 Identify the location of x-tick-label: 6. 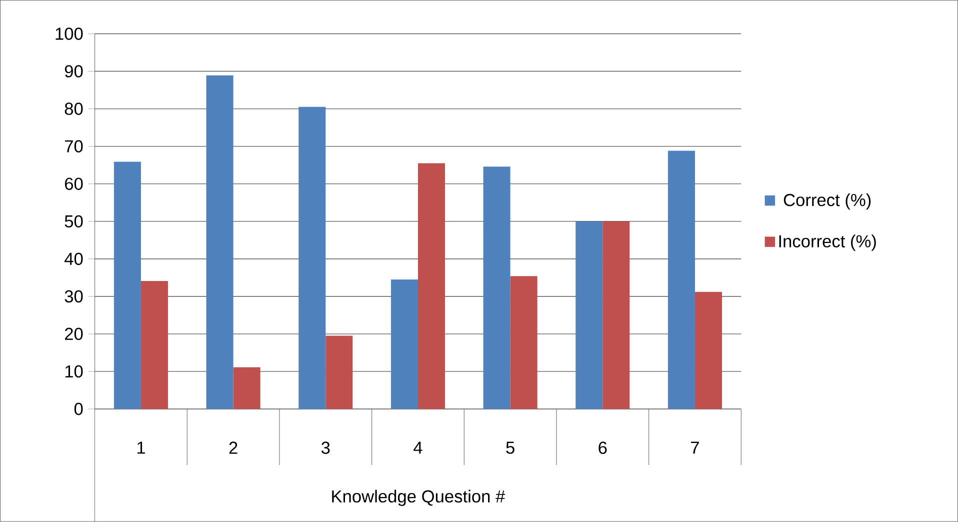
(602, 448).